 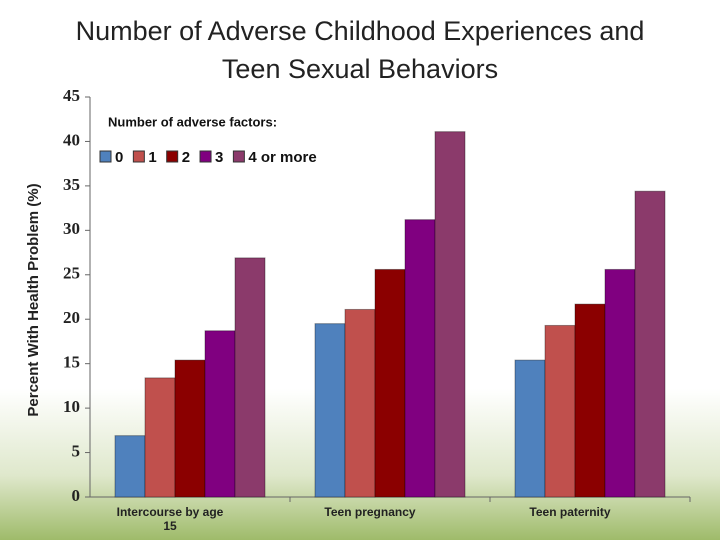 I want to click on legend-label: 3, so click(x=219, y=157).